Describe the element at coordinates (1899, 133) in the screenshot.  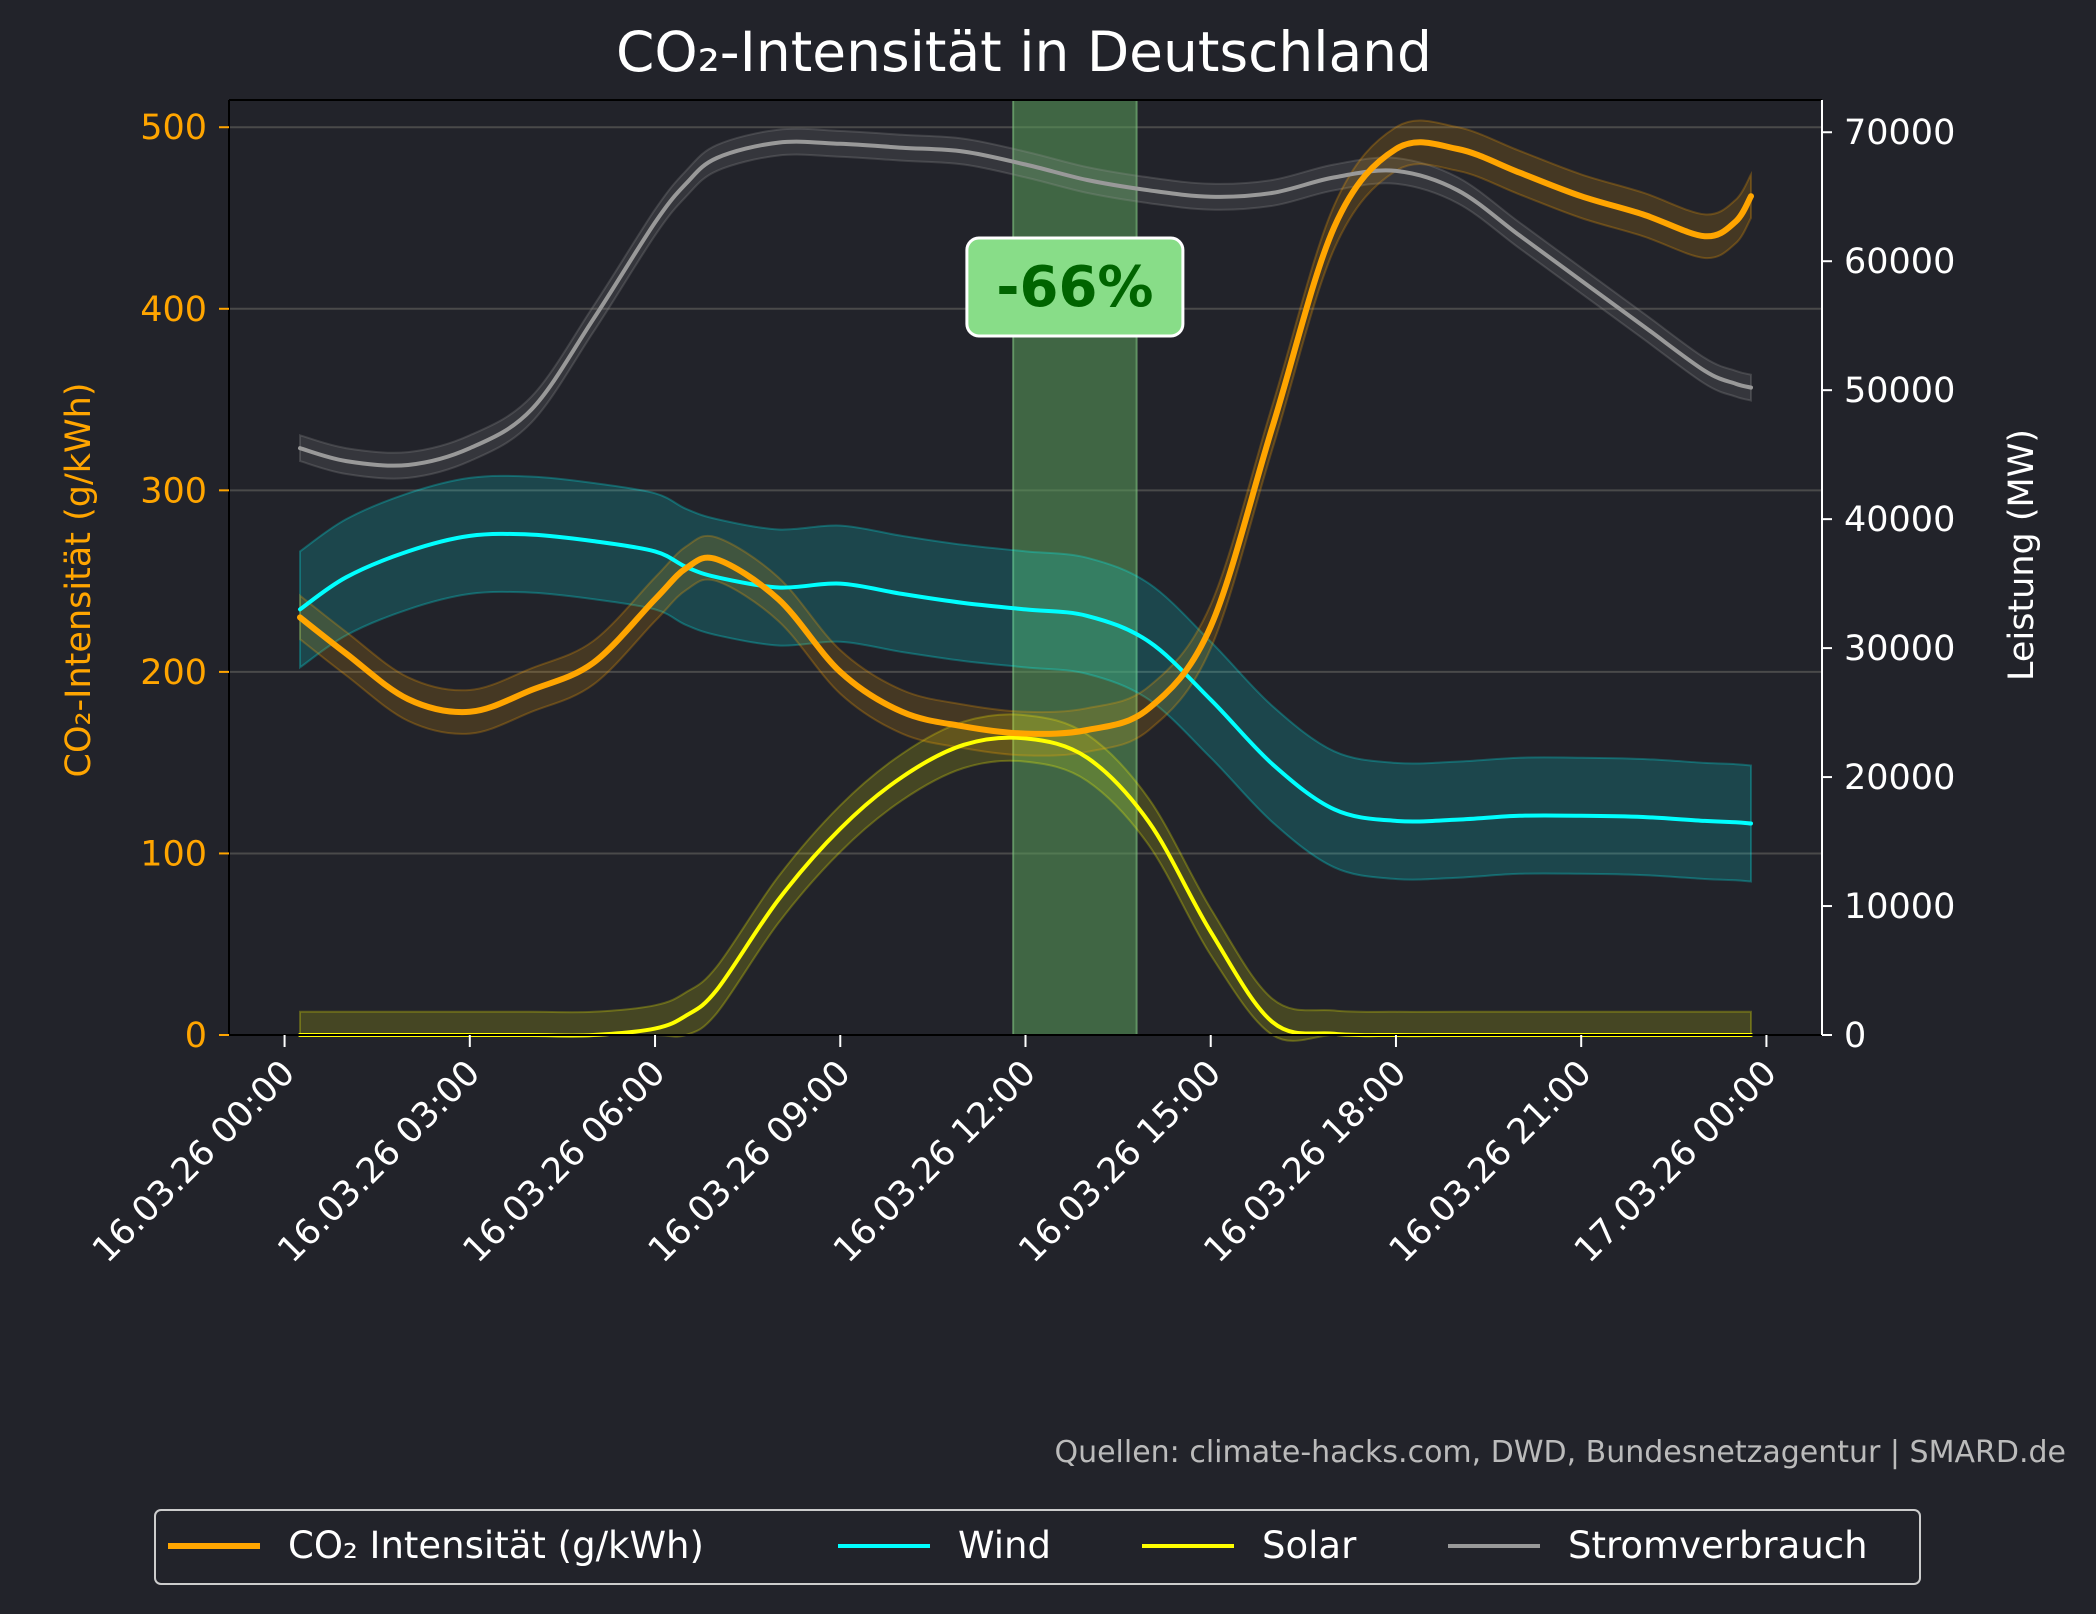
I see `right-tick-label: 70000` at that location.